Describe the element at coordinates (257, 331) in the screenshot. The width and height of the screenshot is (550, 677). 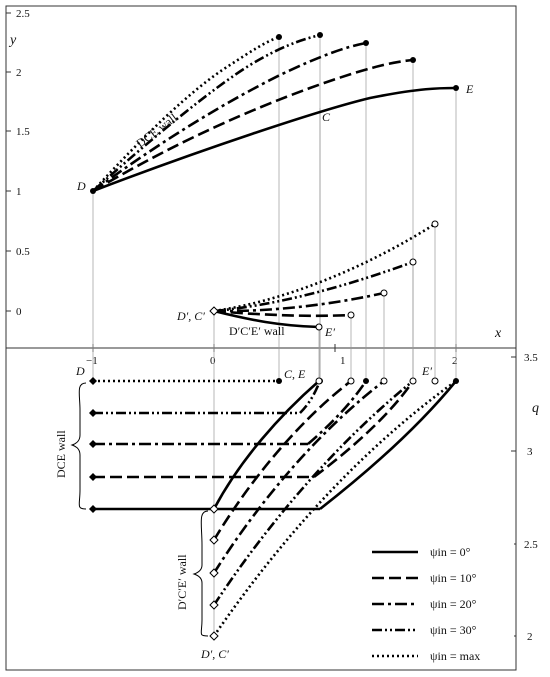
I see `label-dpcpep-wall-upper: D′C′E′ wall` at that location.